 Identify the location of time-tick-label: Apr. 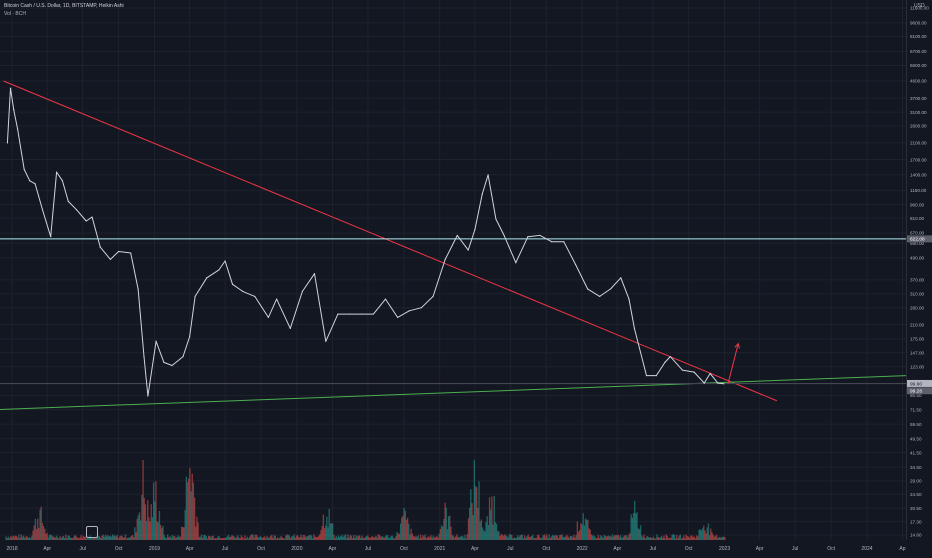
(475, 549).